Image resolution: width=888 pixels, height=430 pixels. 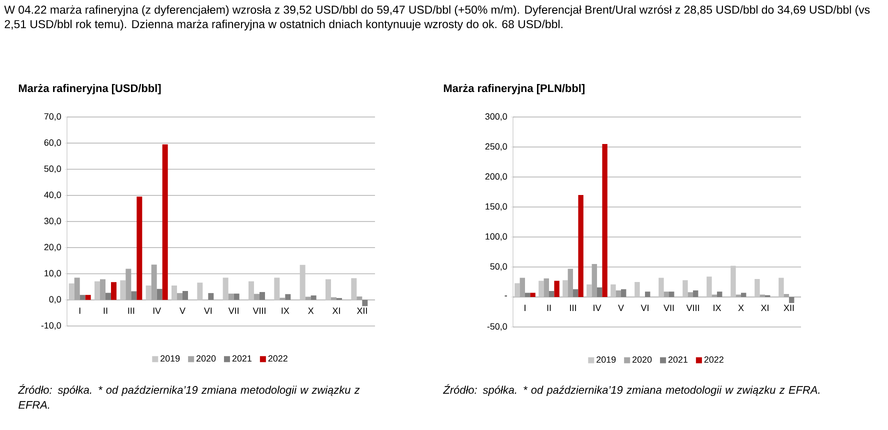 I want to click on y-tick-label: 10,0, so click(x=53, y=274).